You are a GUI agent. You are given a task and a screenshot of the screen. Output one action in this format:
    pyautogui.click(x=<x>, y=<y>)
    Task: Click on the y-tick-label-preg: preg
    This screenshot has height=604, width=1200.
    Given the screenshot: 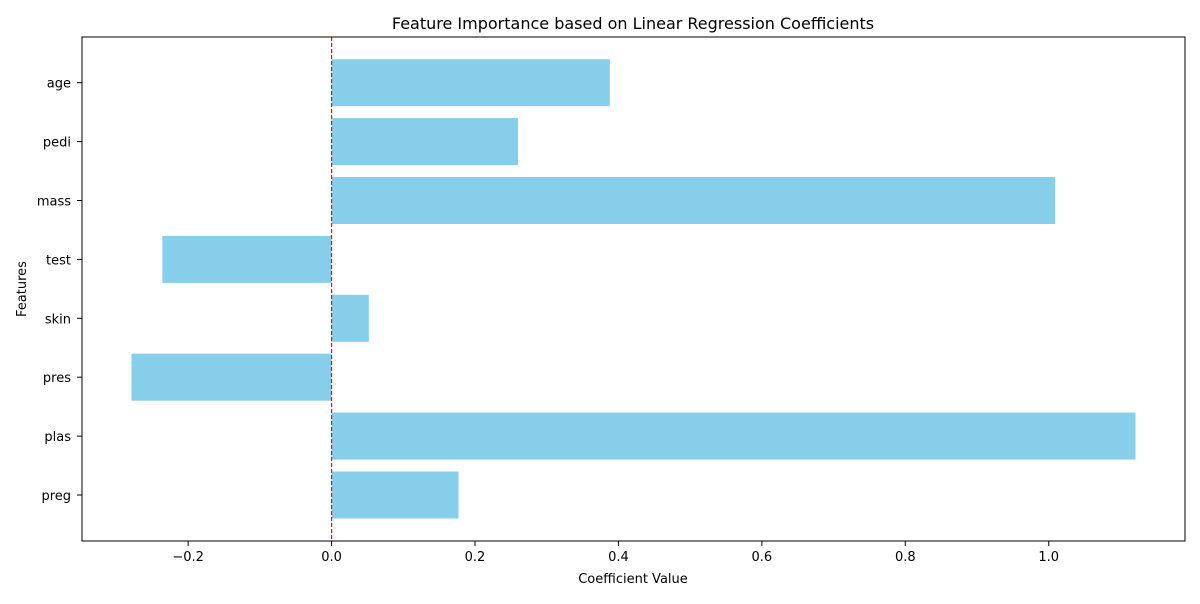 What is the action you would take?
    pyautogui.click(x=56, y=496)
    